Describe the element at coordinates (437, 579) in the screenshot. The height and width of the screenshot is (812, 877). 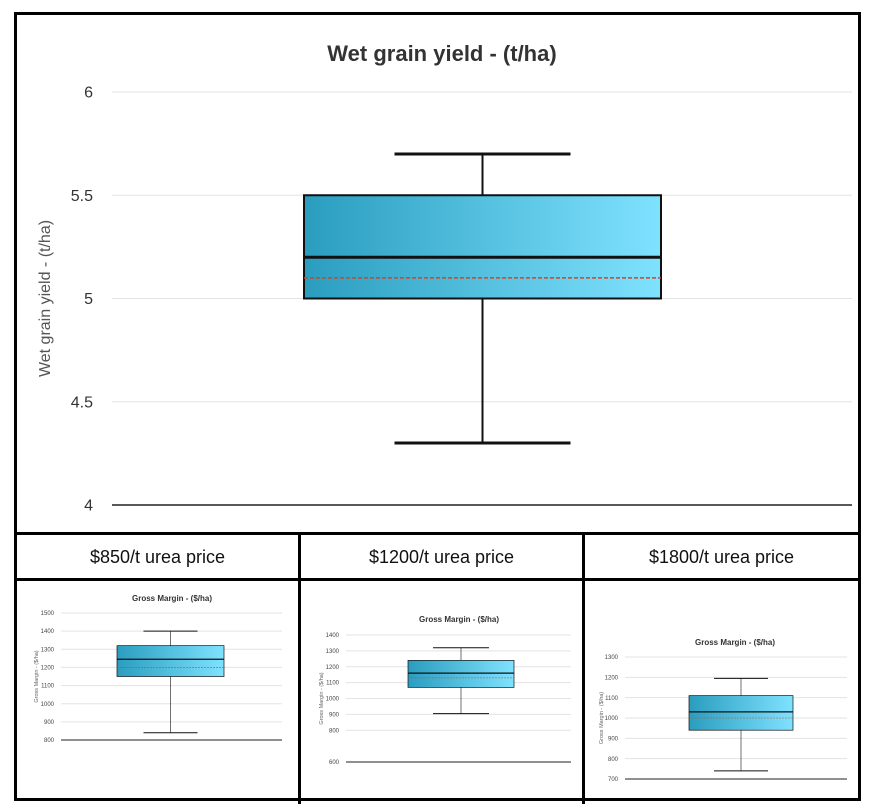
I see `divider-middle` at that location.